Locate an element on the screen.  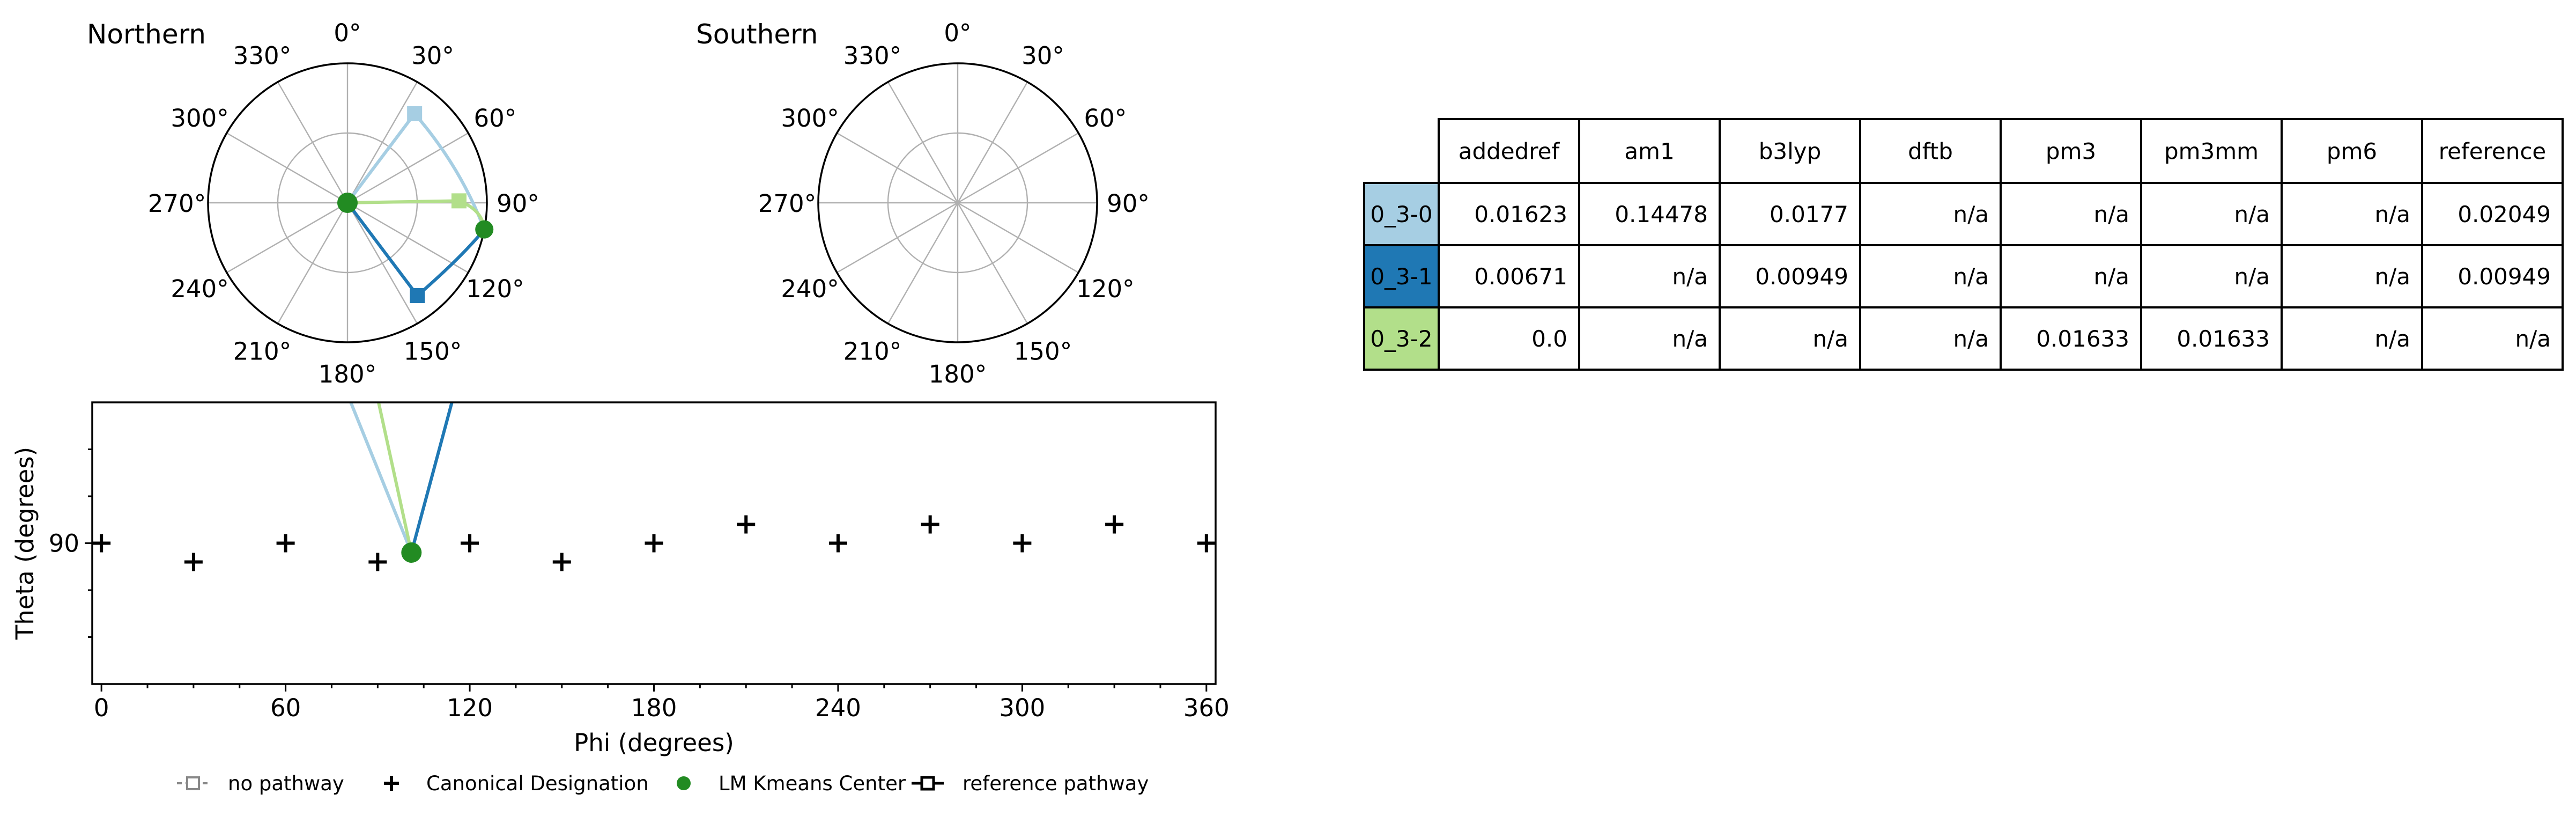
table-row-label: 0_3-2 is located at coordinates (1401, 339).